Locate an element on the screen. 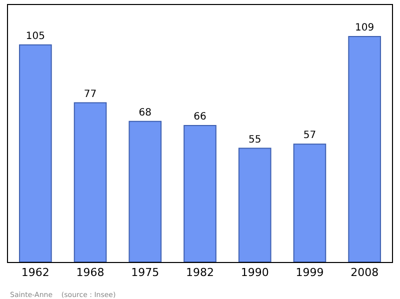 The image size is (400, 299). data-label: 105 is located at coordinates (35, 36).